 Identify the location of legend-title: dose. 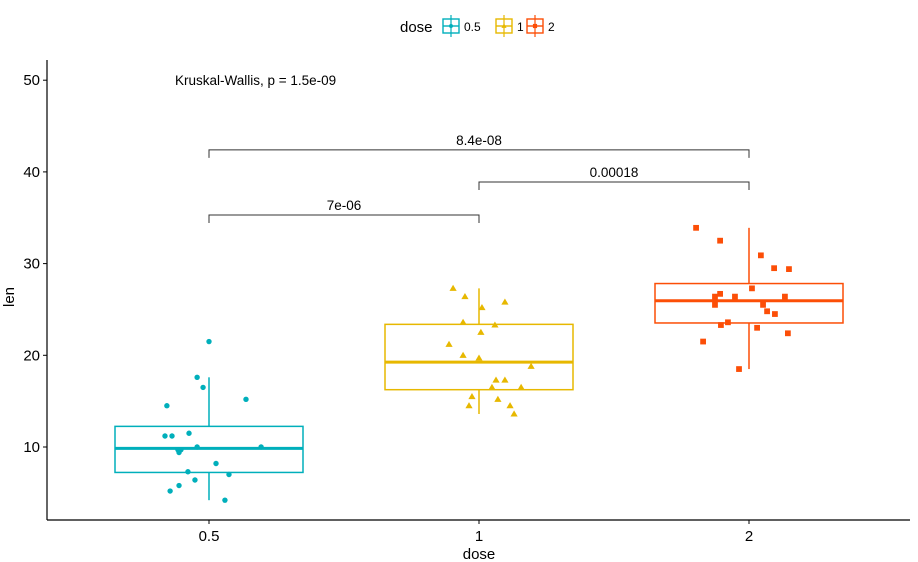
(416, 27).